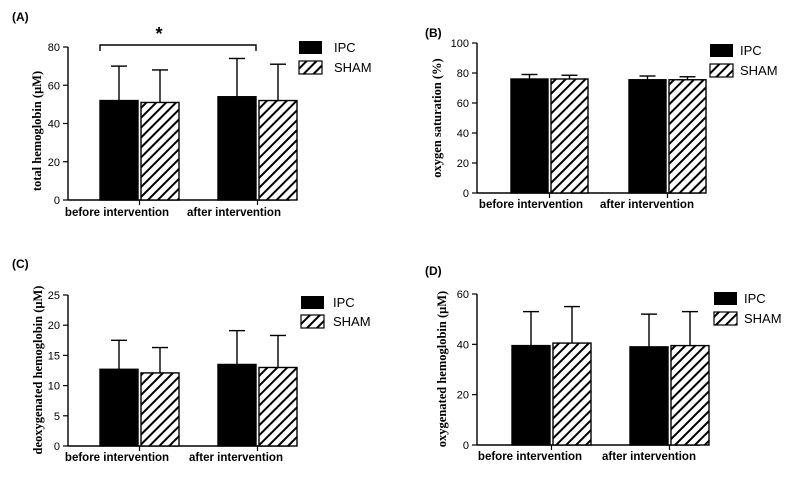 Image resolution: width=800 pixels, height=488 pixels. Describe the element at coordinates (37, 131) in the screenshot. I see `y-axis-label: total hemoglobin (μM)` at that location.